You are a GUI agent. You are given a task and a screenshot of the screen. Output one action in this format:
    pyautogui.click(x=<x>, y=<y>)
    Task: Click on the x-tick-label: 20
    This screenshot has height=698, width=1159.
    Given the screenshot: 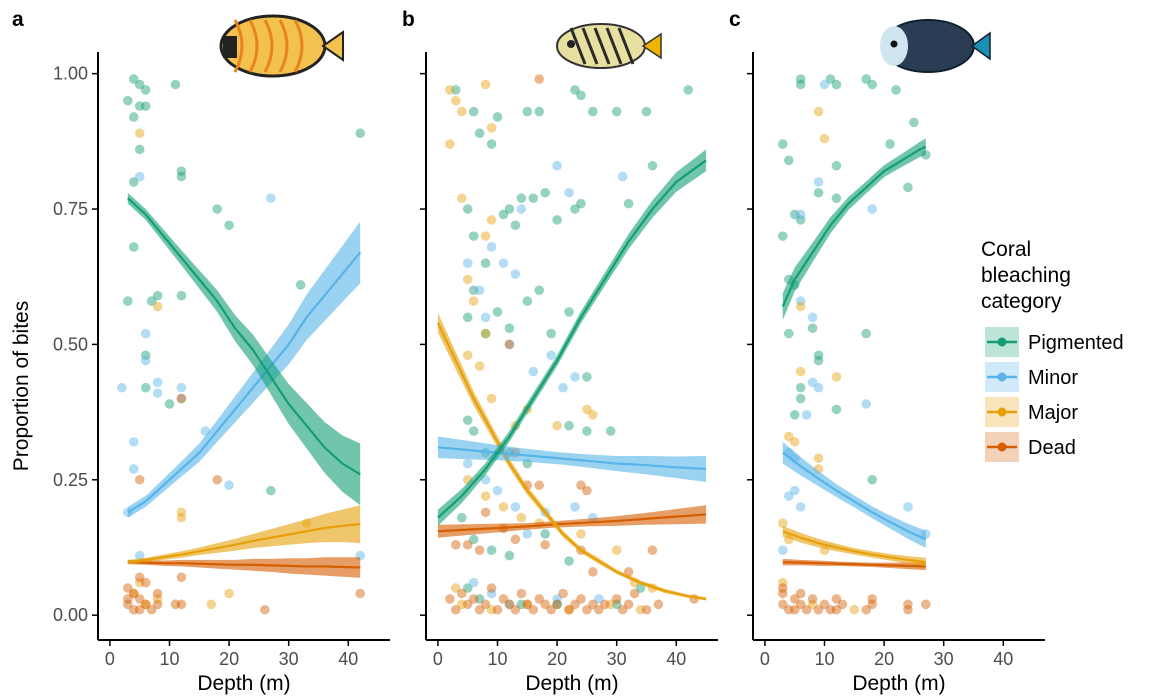 What is the action you would take?
    pyautogui.click(x=557, y=659)
    